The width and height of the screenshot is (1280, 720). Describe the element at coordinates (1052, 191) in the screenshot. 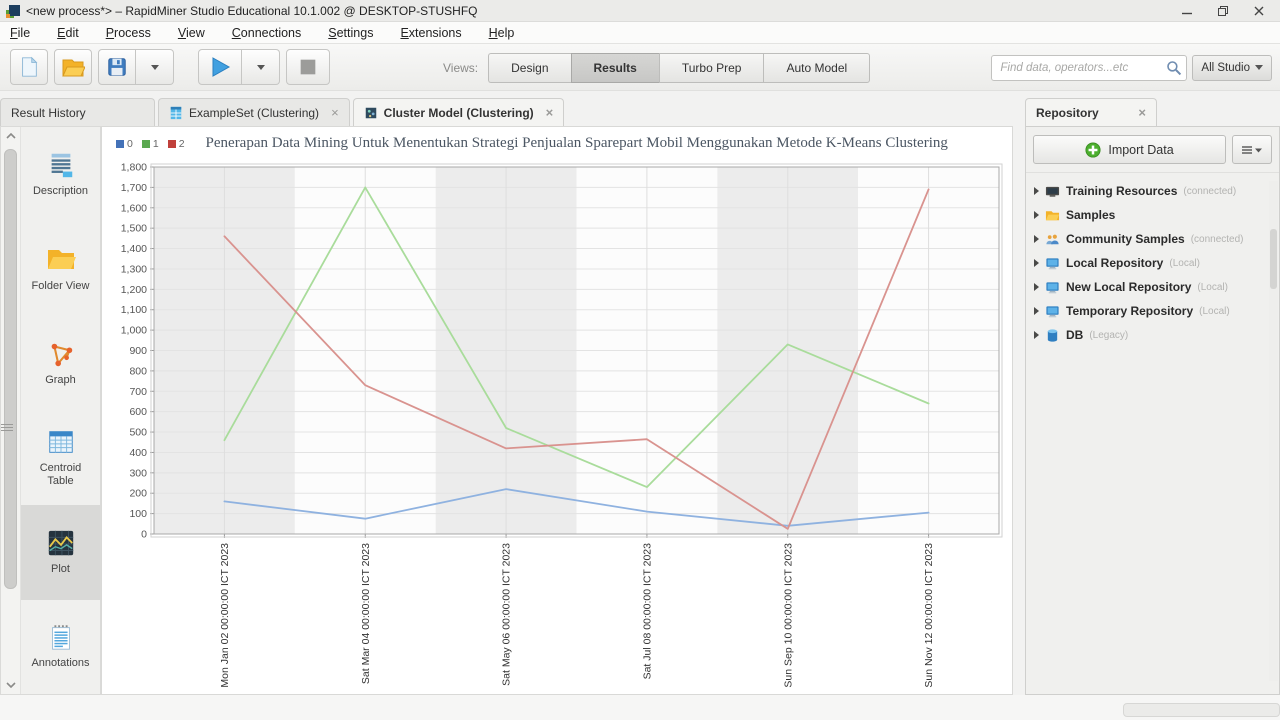

I see `training-resources-icon` at that location.